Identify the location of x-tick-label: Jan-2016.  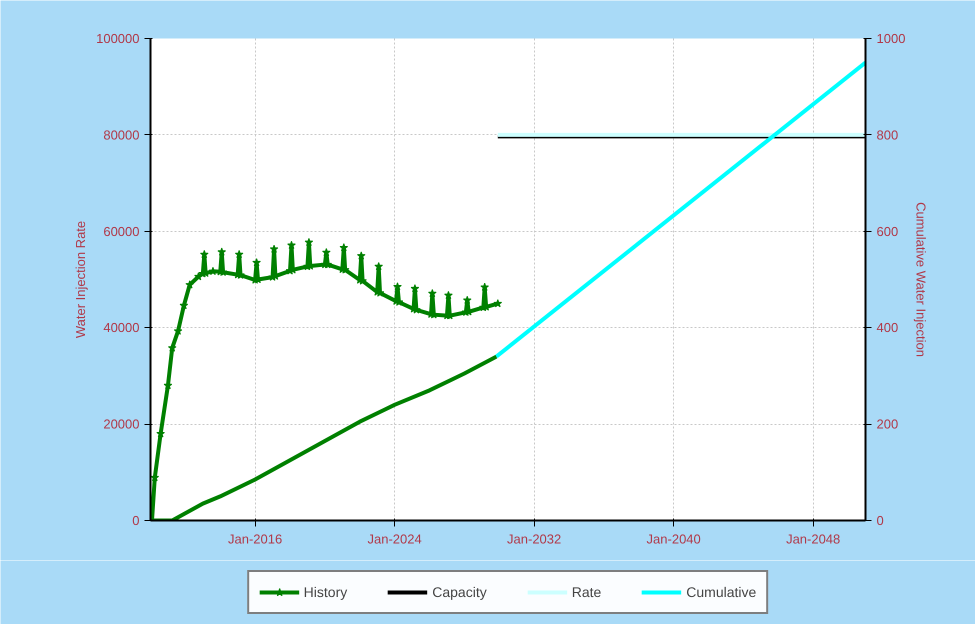
(255, 539).